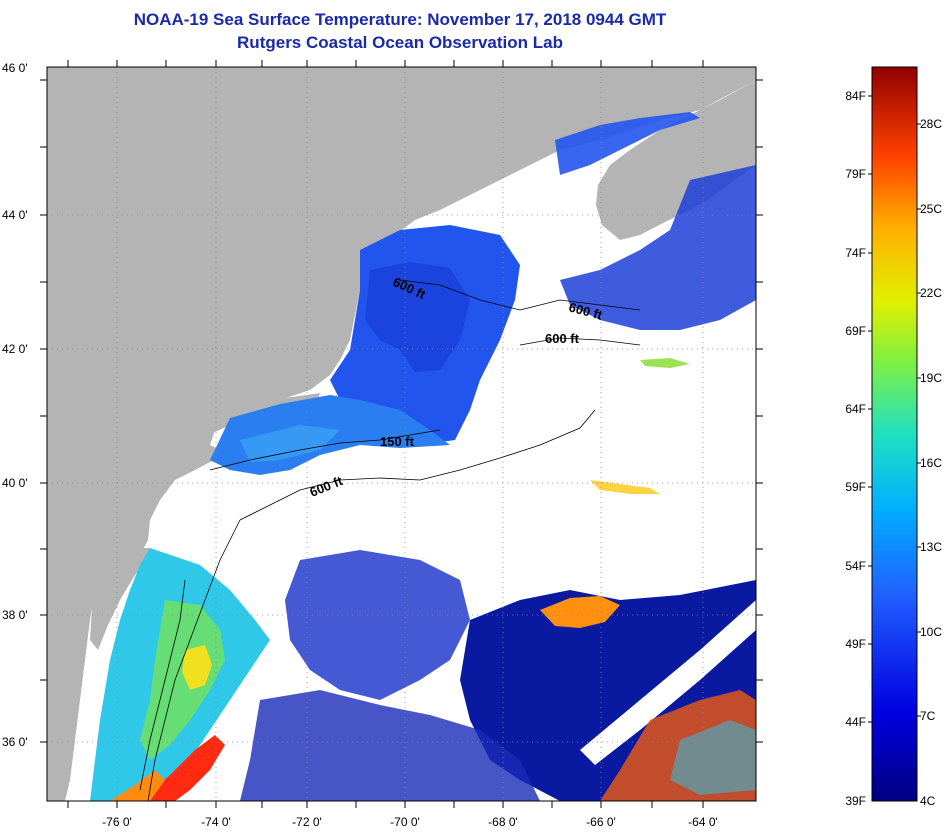  Describe the element at coordinates (855, 801) in the screenshot. I see `colorbar-f-label: 39F` at that location.